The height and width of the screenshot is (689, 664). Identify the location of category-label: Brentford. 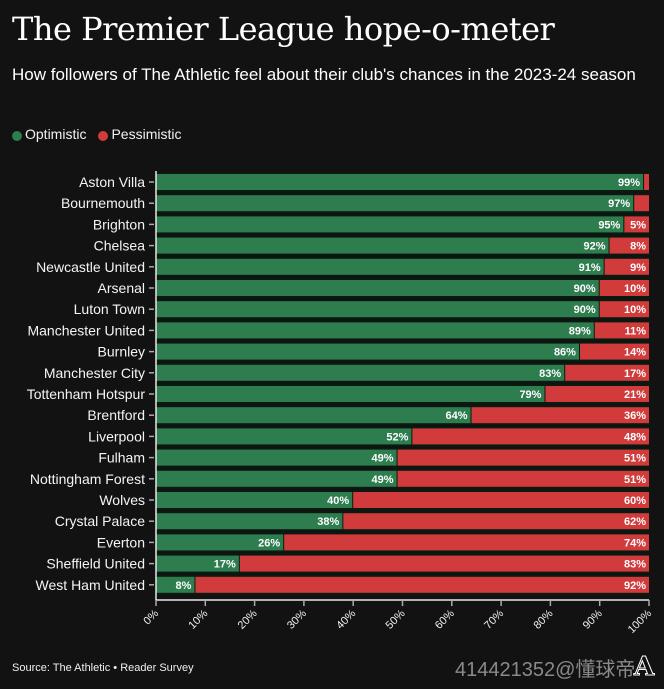
(116, 415).